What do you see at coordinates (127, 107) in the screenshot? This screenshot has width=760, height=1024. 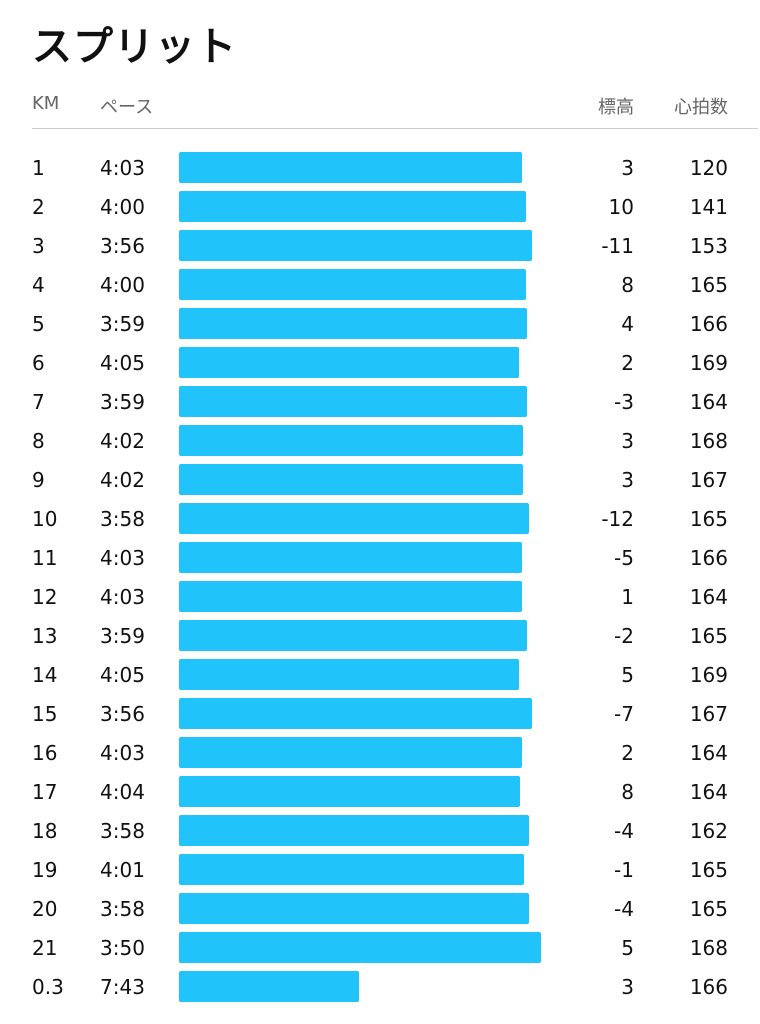 I see `column-header: ペース` at bounding box center [127, 107].